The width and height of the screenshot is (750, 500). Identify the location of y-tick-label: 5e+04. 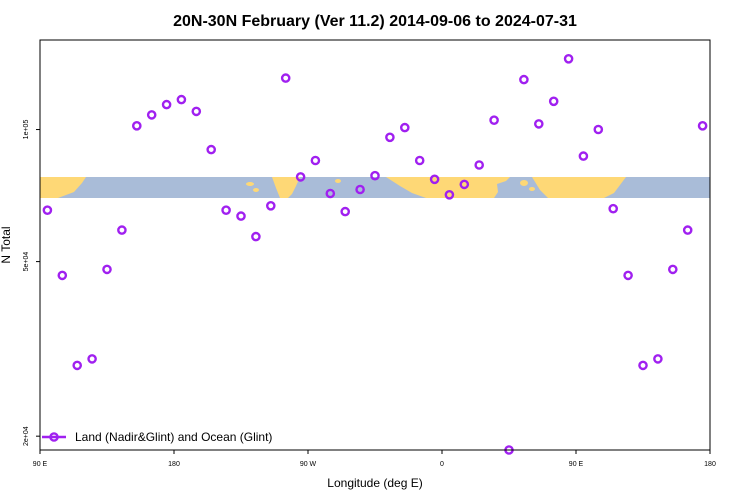
(26, 262).